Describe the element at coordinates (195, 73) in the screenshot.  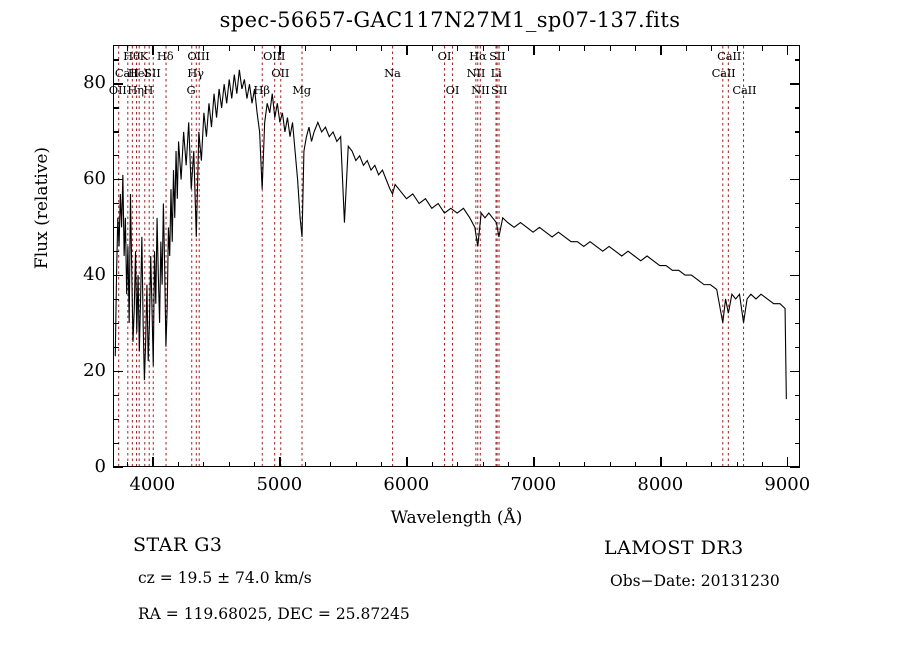
I see `line-label-H-4340: Hγ` at that location.